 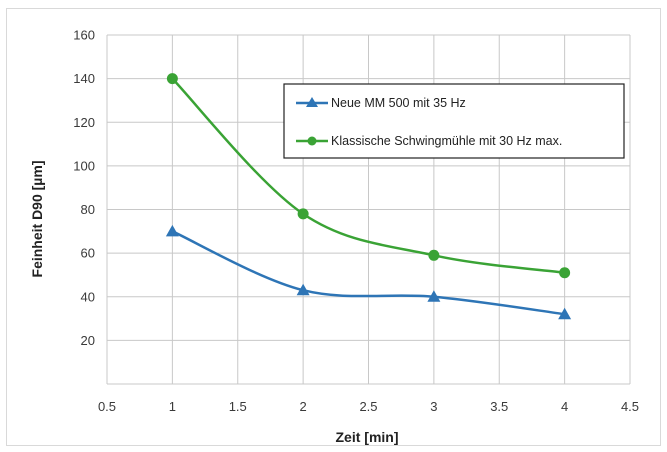 I want to click on x-tick-label: 1.5, so click(x=238, y=406).